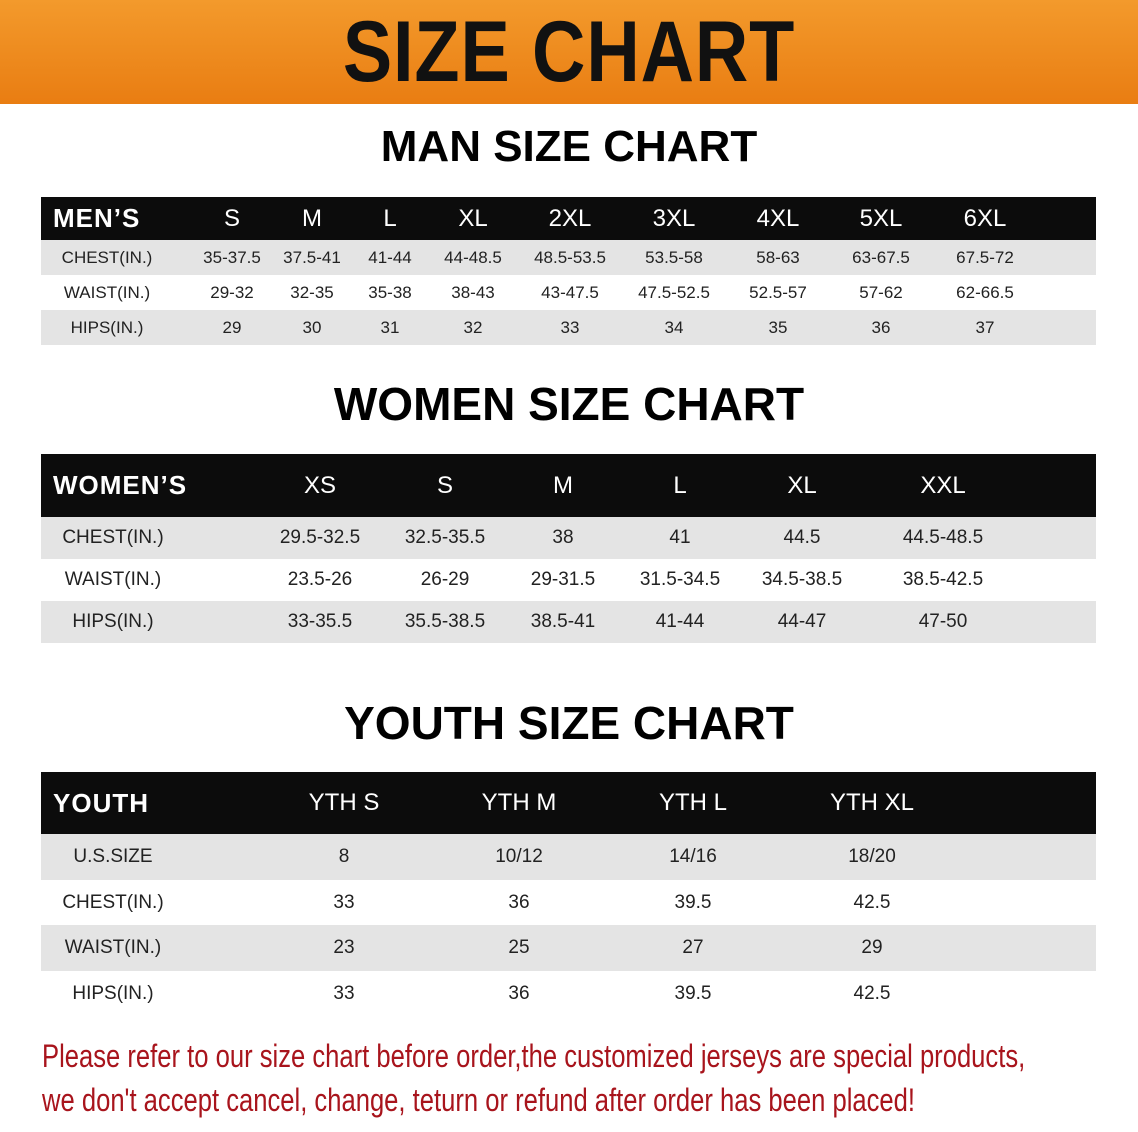 This screenshot has height=1132, width=1138. Describe the element at coordinates (568, 948) in the screenshot. I see `table-row: WAIST(IN.) 23 25 27 29` at that location.